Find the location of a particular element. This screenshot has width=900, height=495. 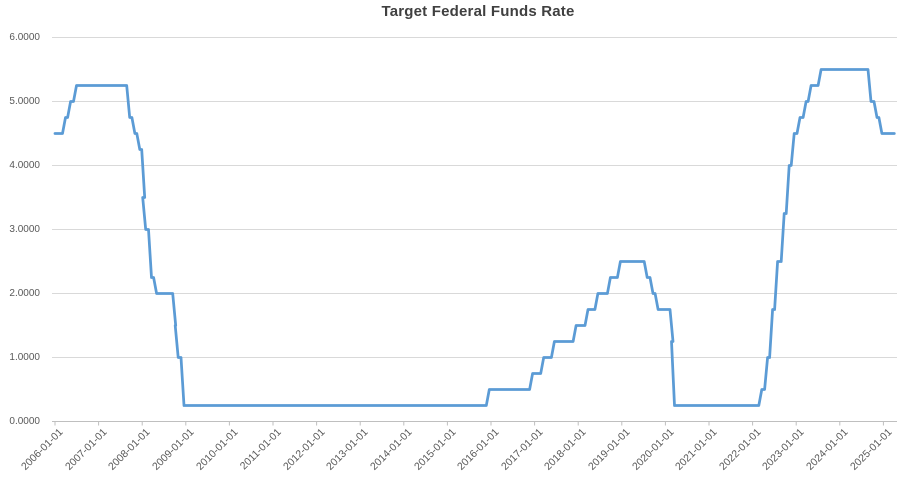

y-tick-label: 0.0000 is located at coordinates (24, 421).